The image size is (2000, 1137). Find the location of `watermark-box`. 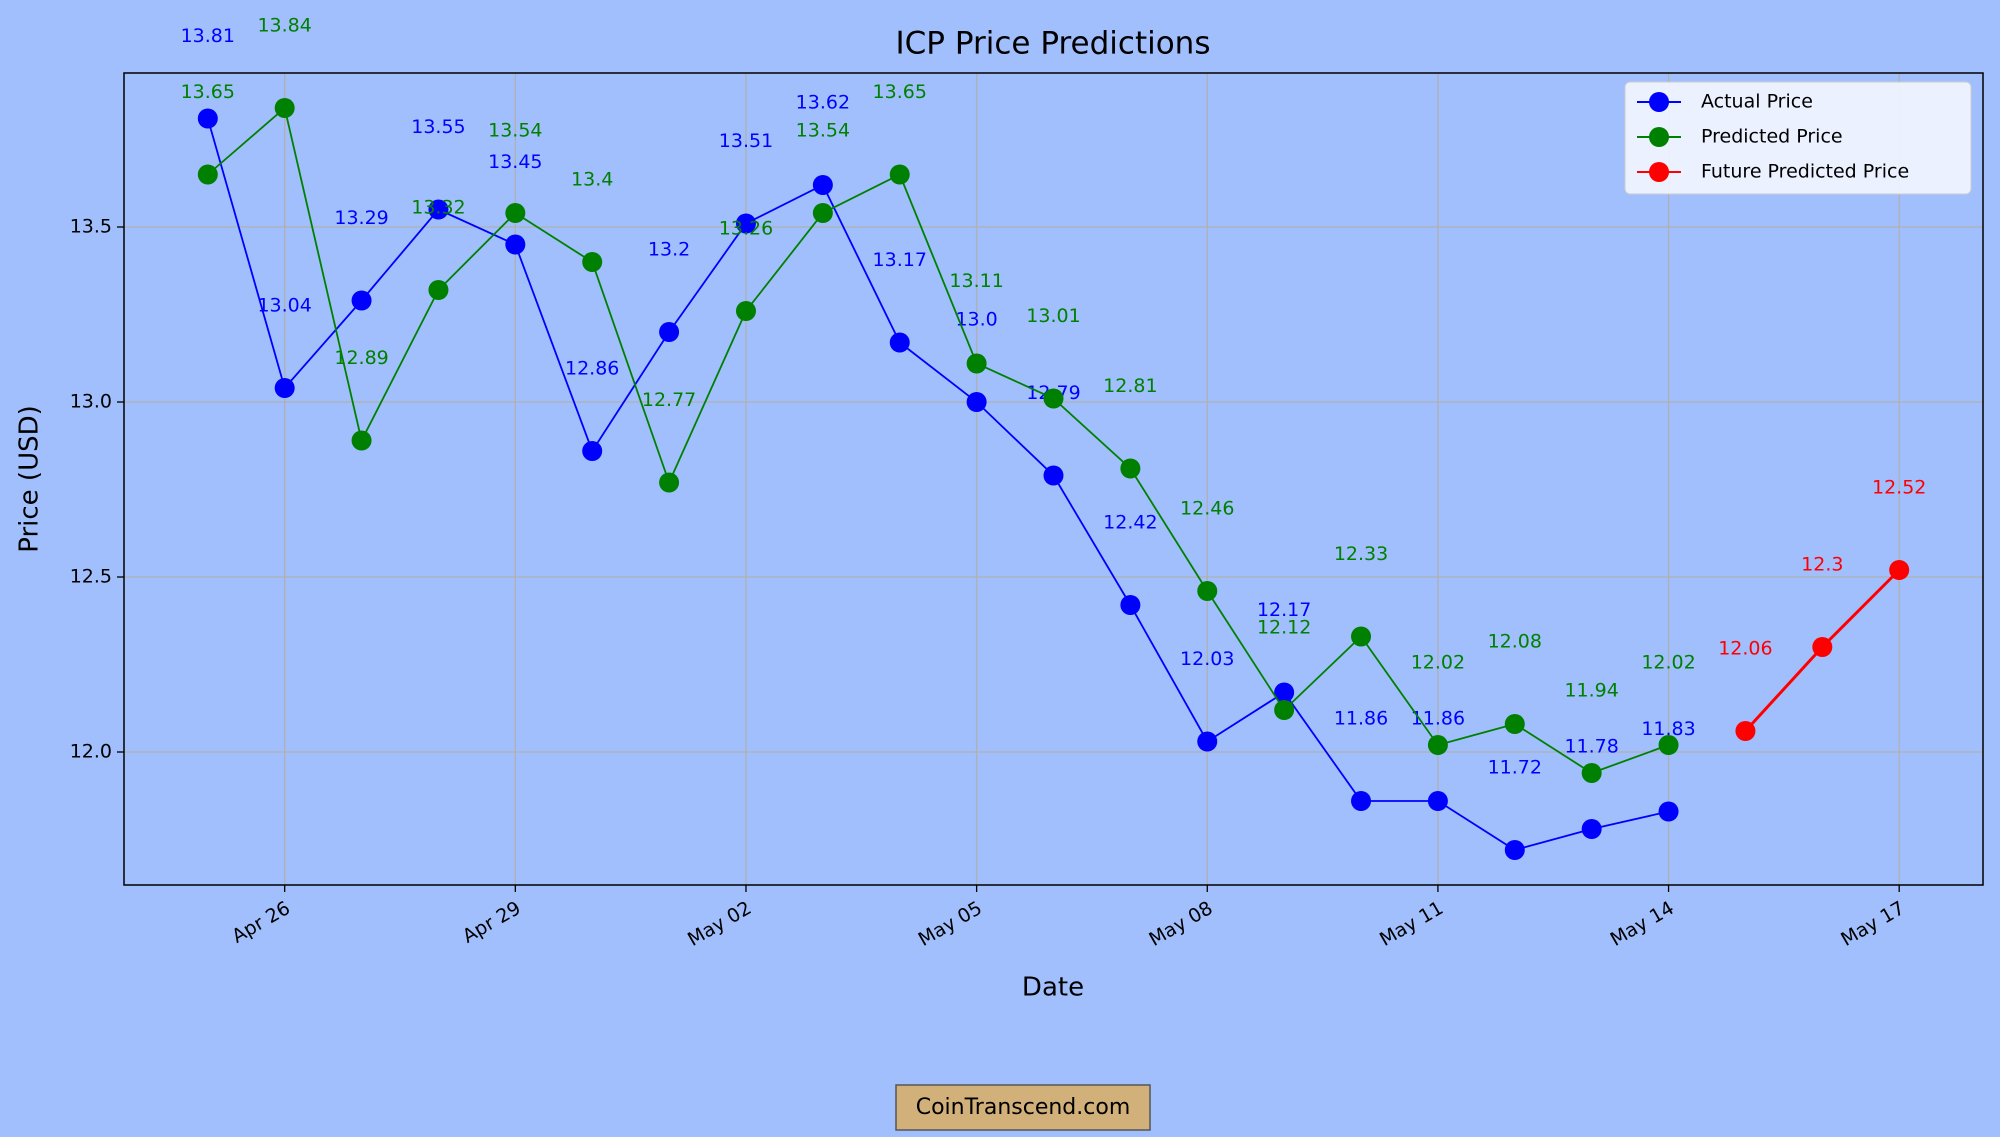

watermark-box is located at coordinates (1023, 1107).